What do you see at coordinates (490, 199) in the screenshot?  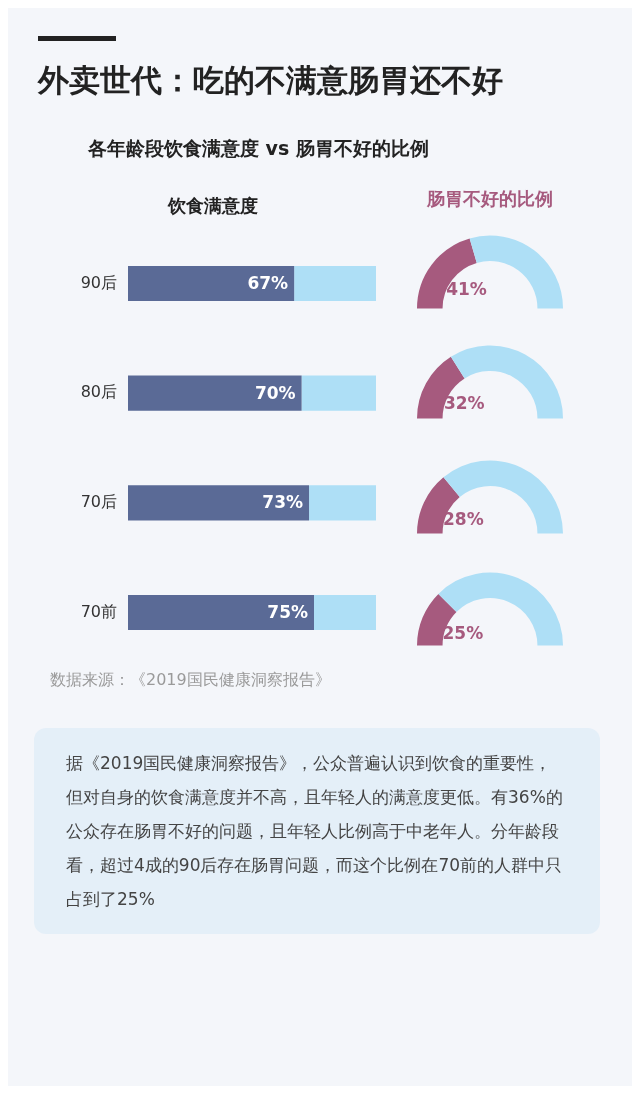 I see `chart-title: 肠胃不好的比例` at bounding box center [490, 199].